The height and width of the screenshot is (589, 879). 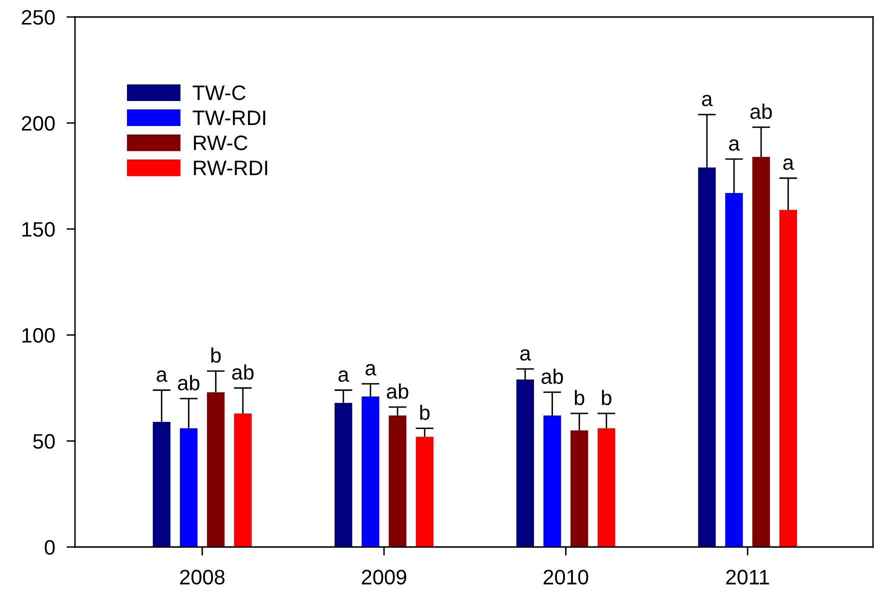 What do you see at coordinates (202, 577) in the screenshot?
I see `x-tick-label: 2008` at bounding box center [202, 577].